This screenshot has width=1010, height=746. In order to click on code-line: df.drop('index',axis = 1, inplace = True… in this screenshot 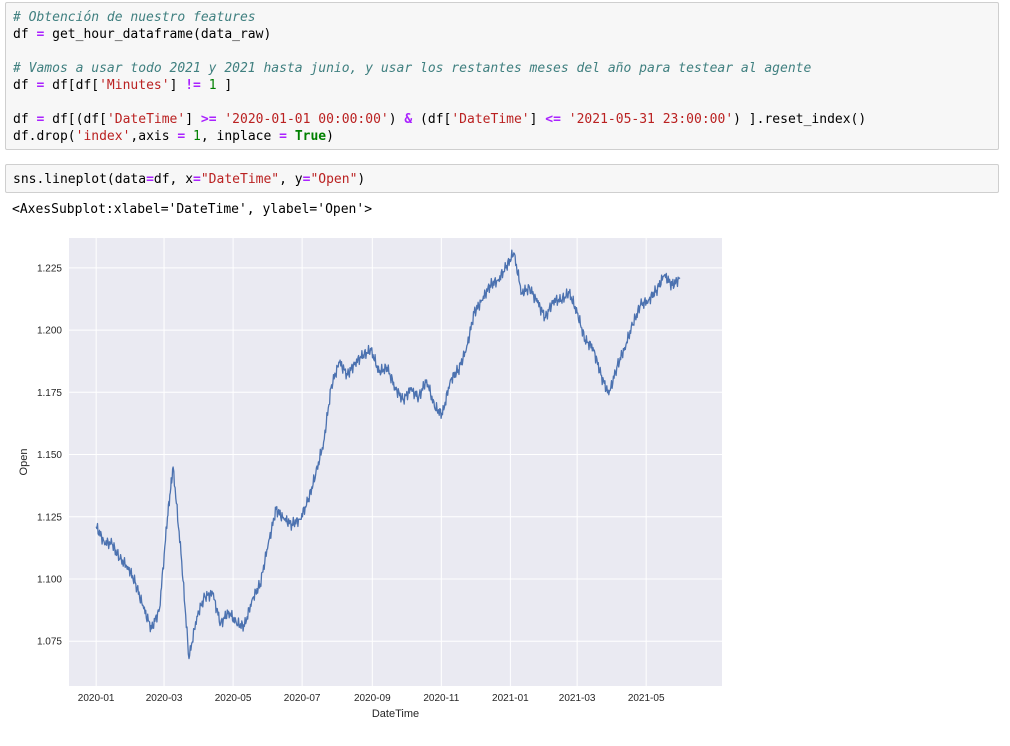, I will do `click(502, 136)`.